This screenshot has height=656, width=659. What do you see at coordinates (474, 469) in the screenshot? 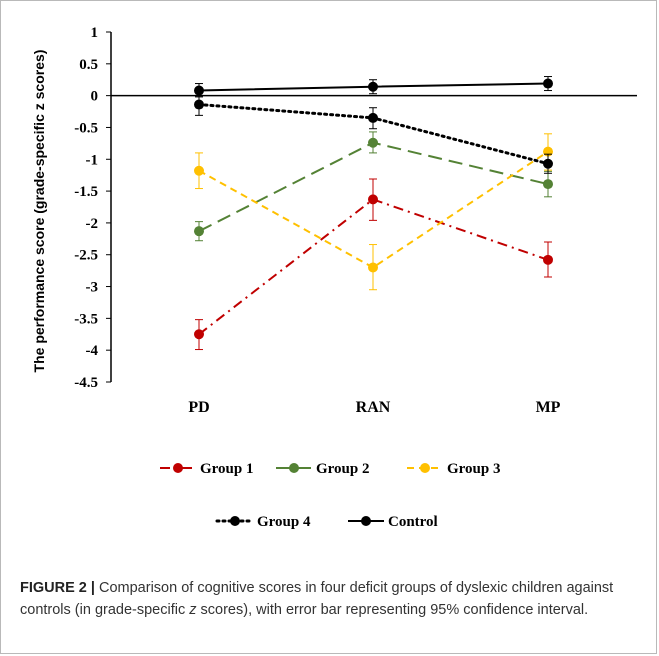
I see `legend-label: Group 3` at bounding box center [474, 469].